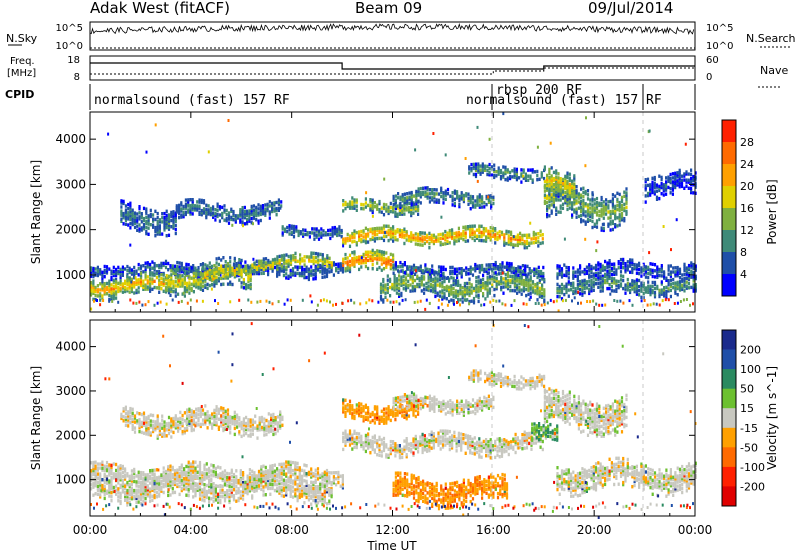  What do you see at coordinates (772, 211) in the screenshot?
I see `power-colorbar-label: Power [dB]` at bounding box center [772, 211].